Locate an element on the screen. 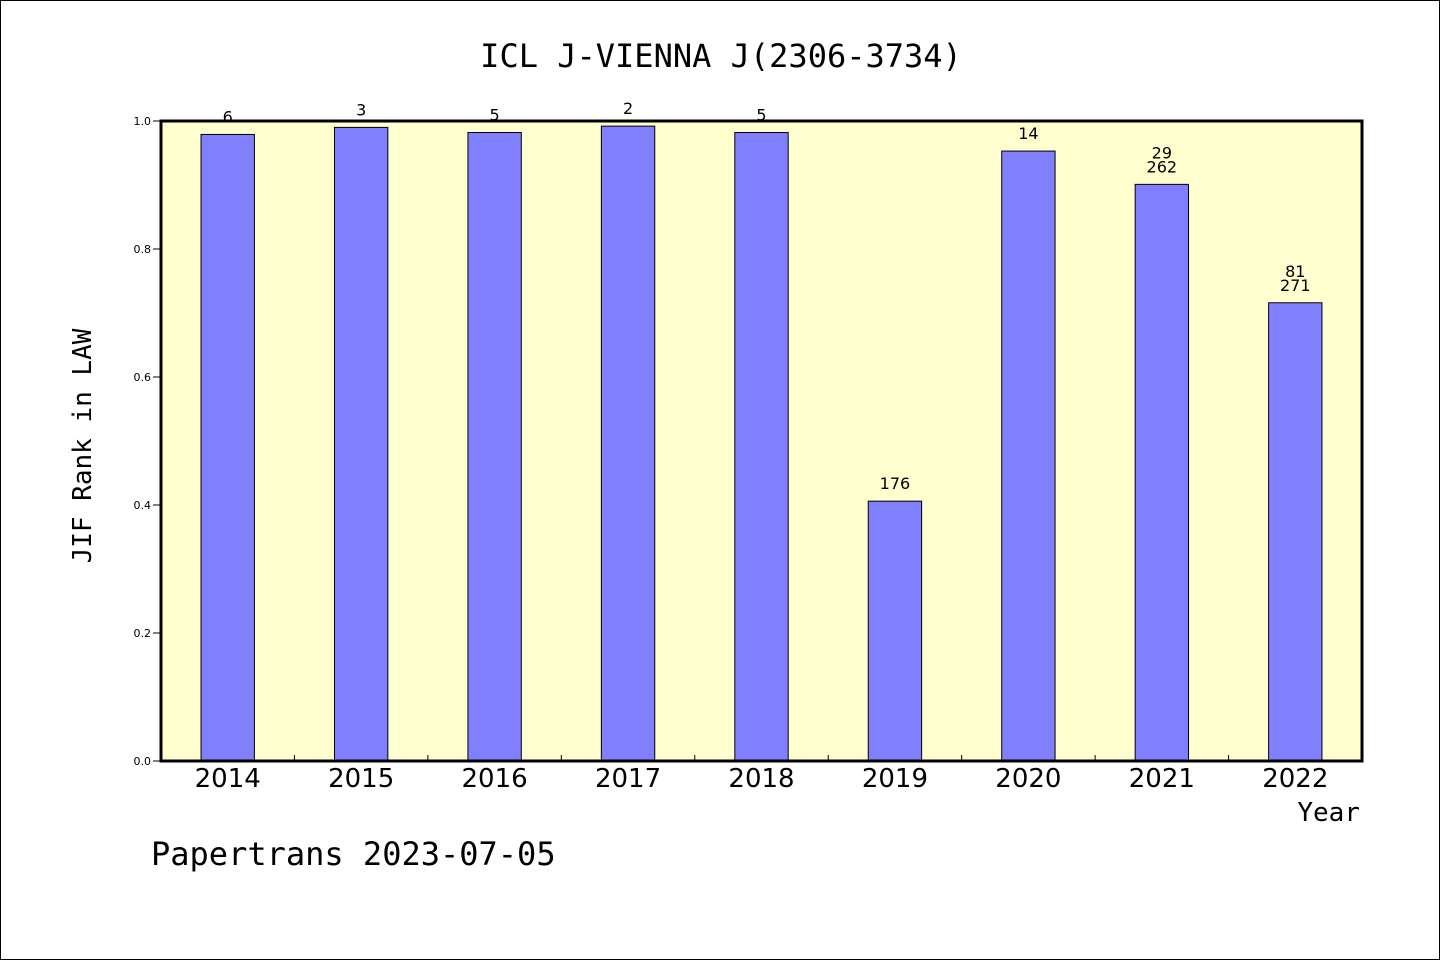 The image size is (1440, 961). y-tick-label: 0.4 is located at coordinates (143, 505).